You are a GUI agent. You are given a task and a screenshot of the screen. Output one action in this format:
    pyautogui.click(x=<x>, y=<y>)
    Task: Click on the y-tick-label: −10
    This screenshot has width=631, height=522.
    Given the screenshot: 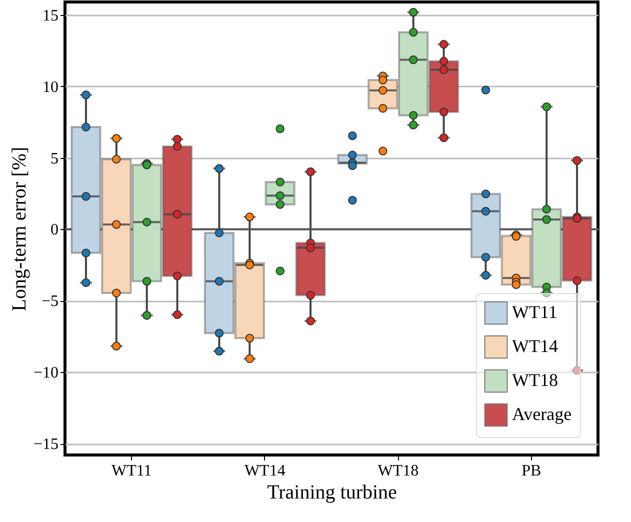 What is the action you would take?
    pyautogui.click(x=45, y=373)
    